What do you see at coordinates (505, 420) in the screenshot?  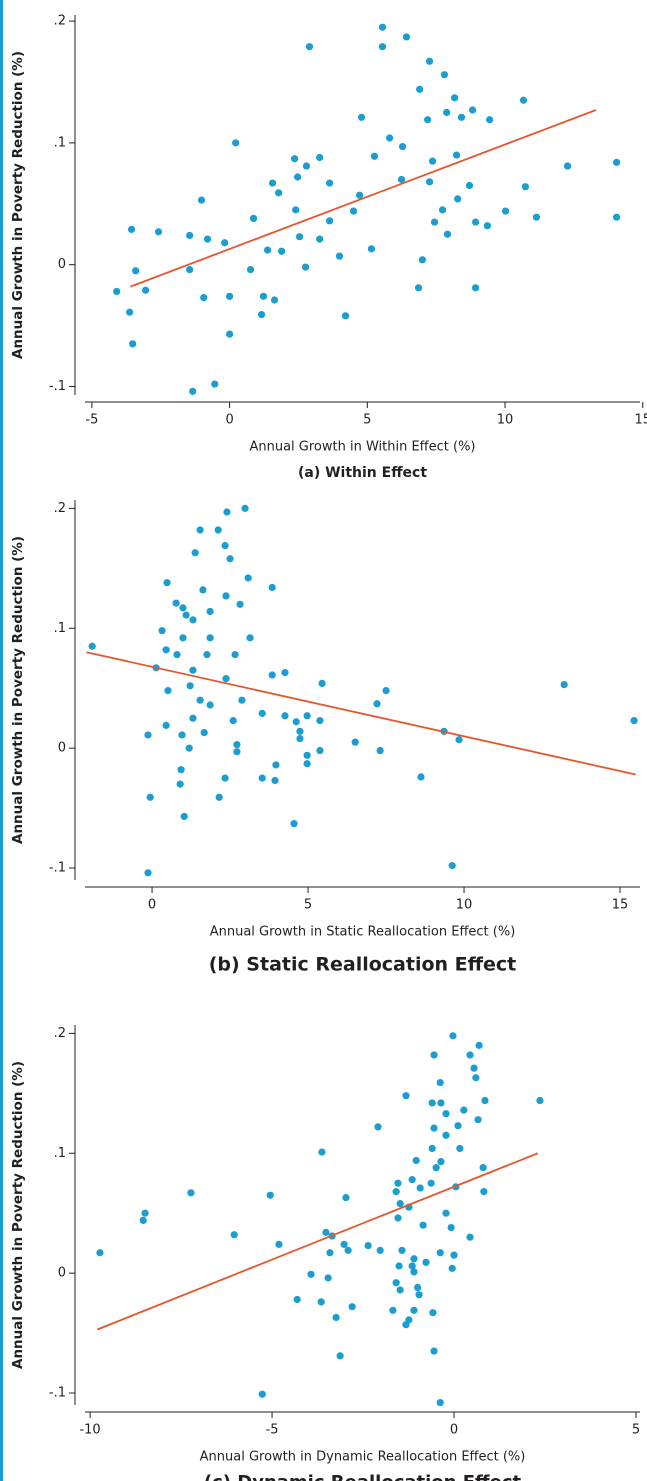 I see `x-tick-label: 10` at bounding box center [505, 420].